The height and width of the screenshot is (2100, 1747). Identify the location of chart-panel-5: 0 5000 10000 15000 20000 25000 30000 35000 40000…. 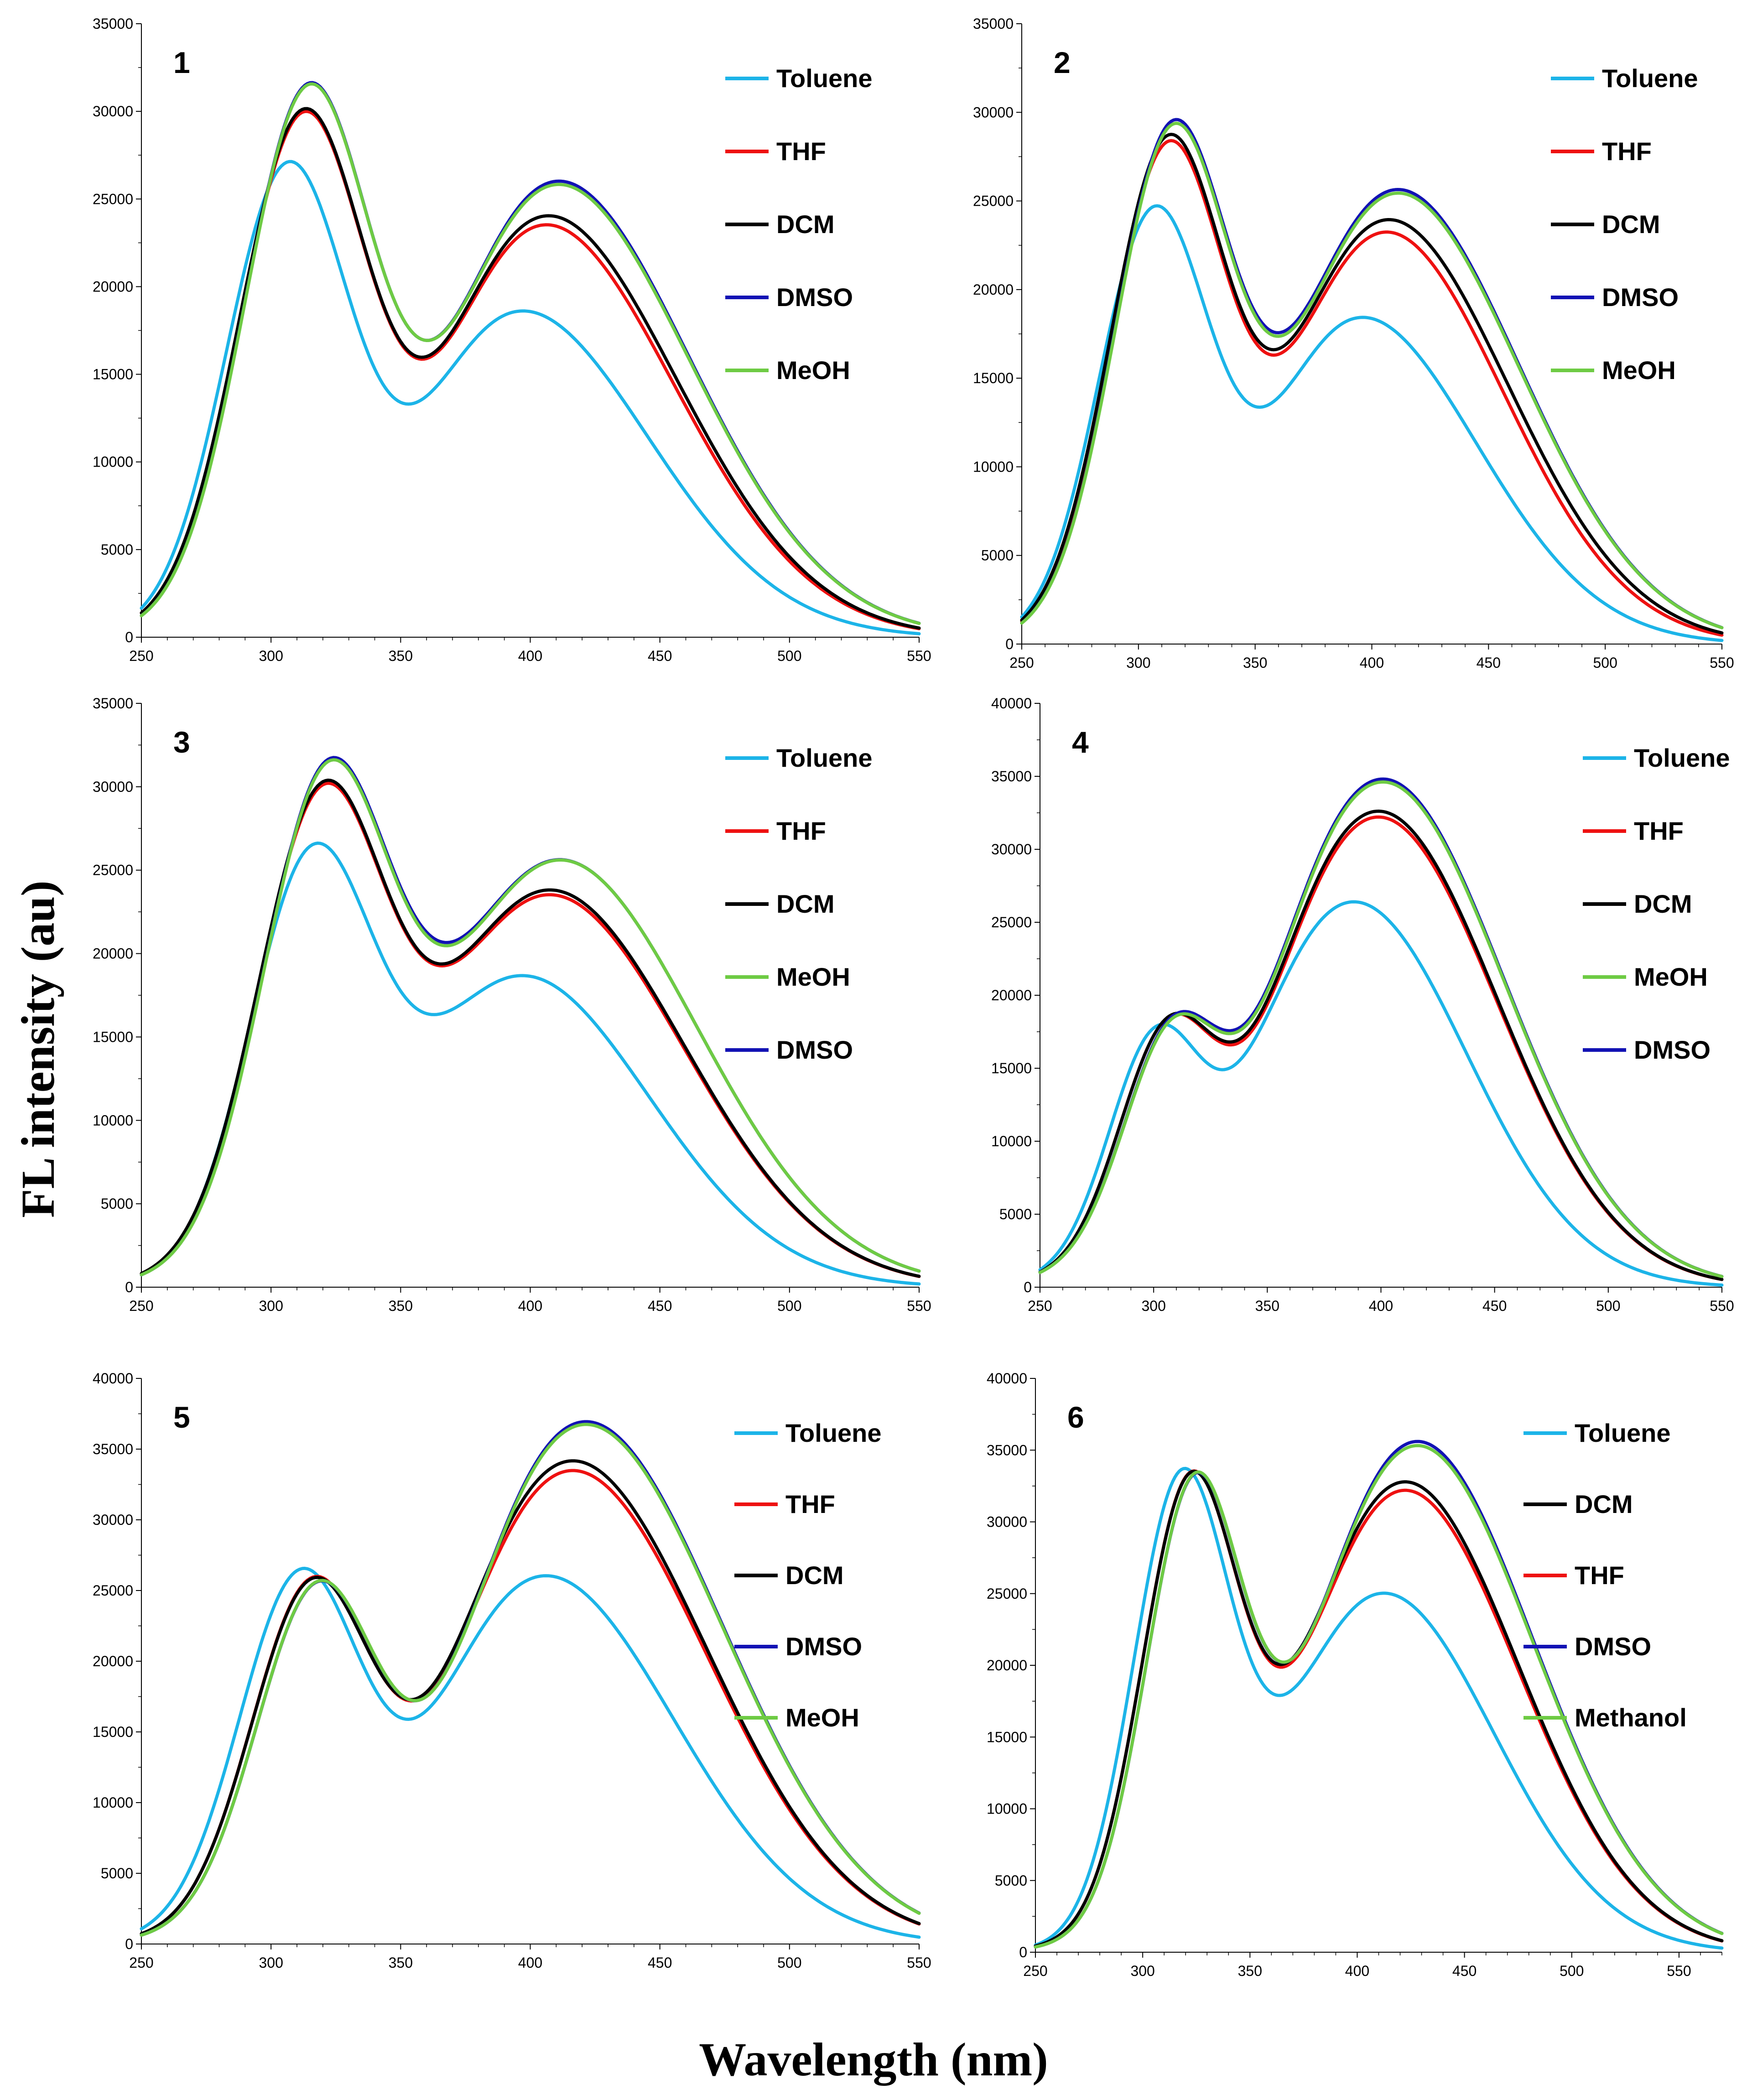
(512, 1670).